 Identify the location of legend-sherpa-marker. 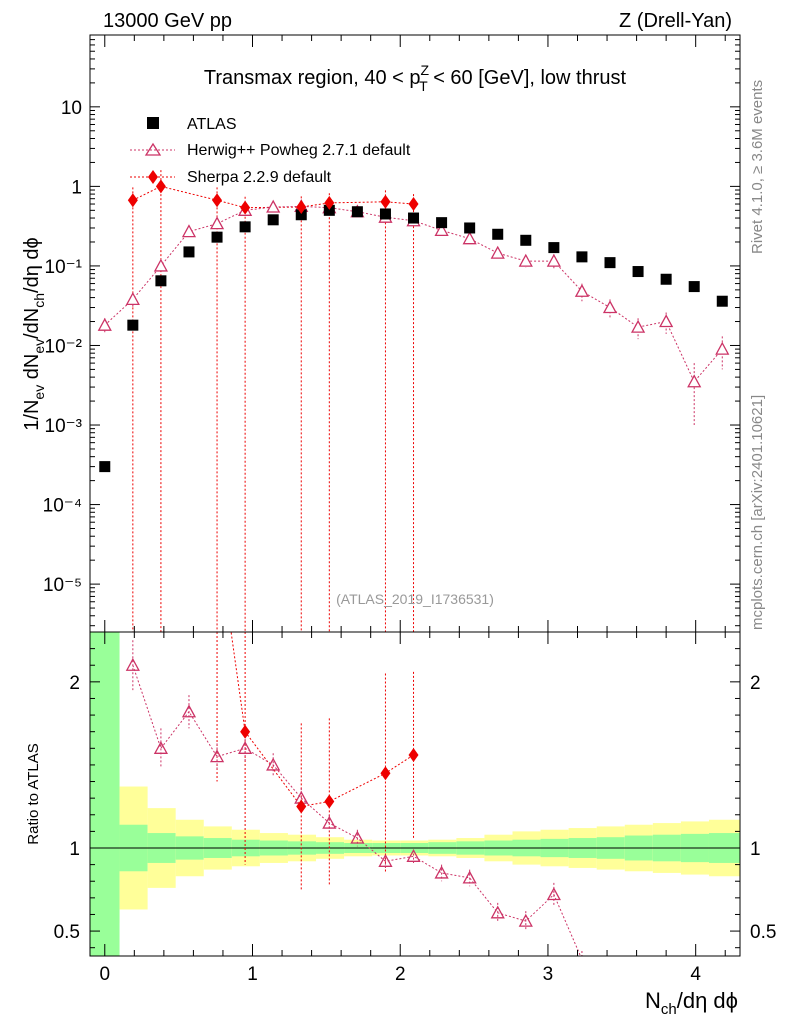
(153, 177).